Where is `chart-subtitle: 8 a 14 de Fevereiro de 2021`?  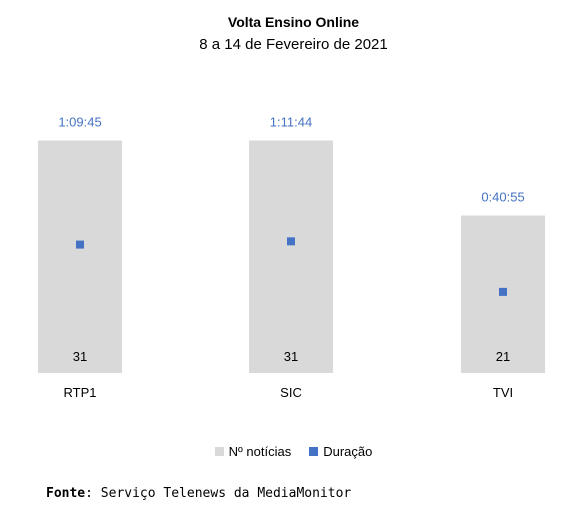 chart-subtitle: 8 a 14 de Fevereiro de 2021 is located at coordinates (293, 44).